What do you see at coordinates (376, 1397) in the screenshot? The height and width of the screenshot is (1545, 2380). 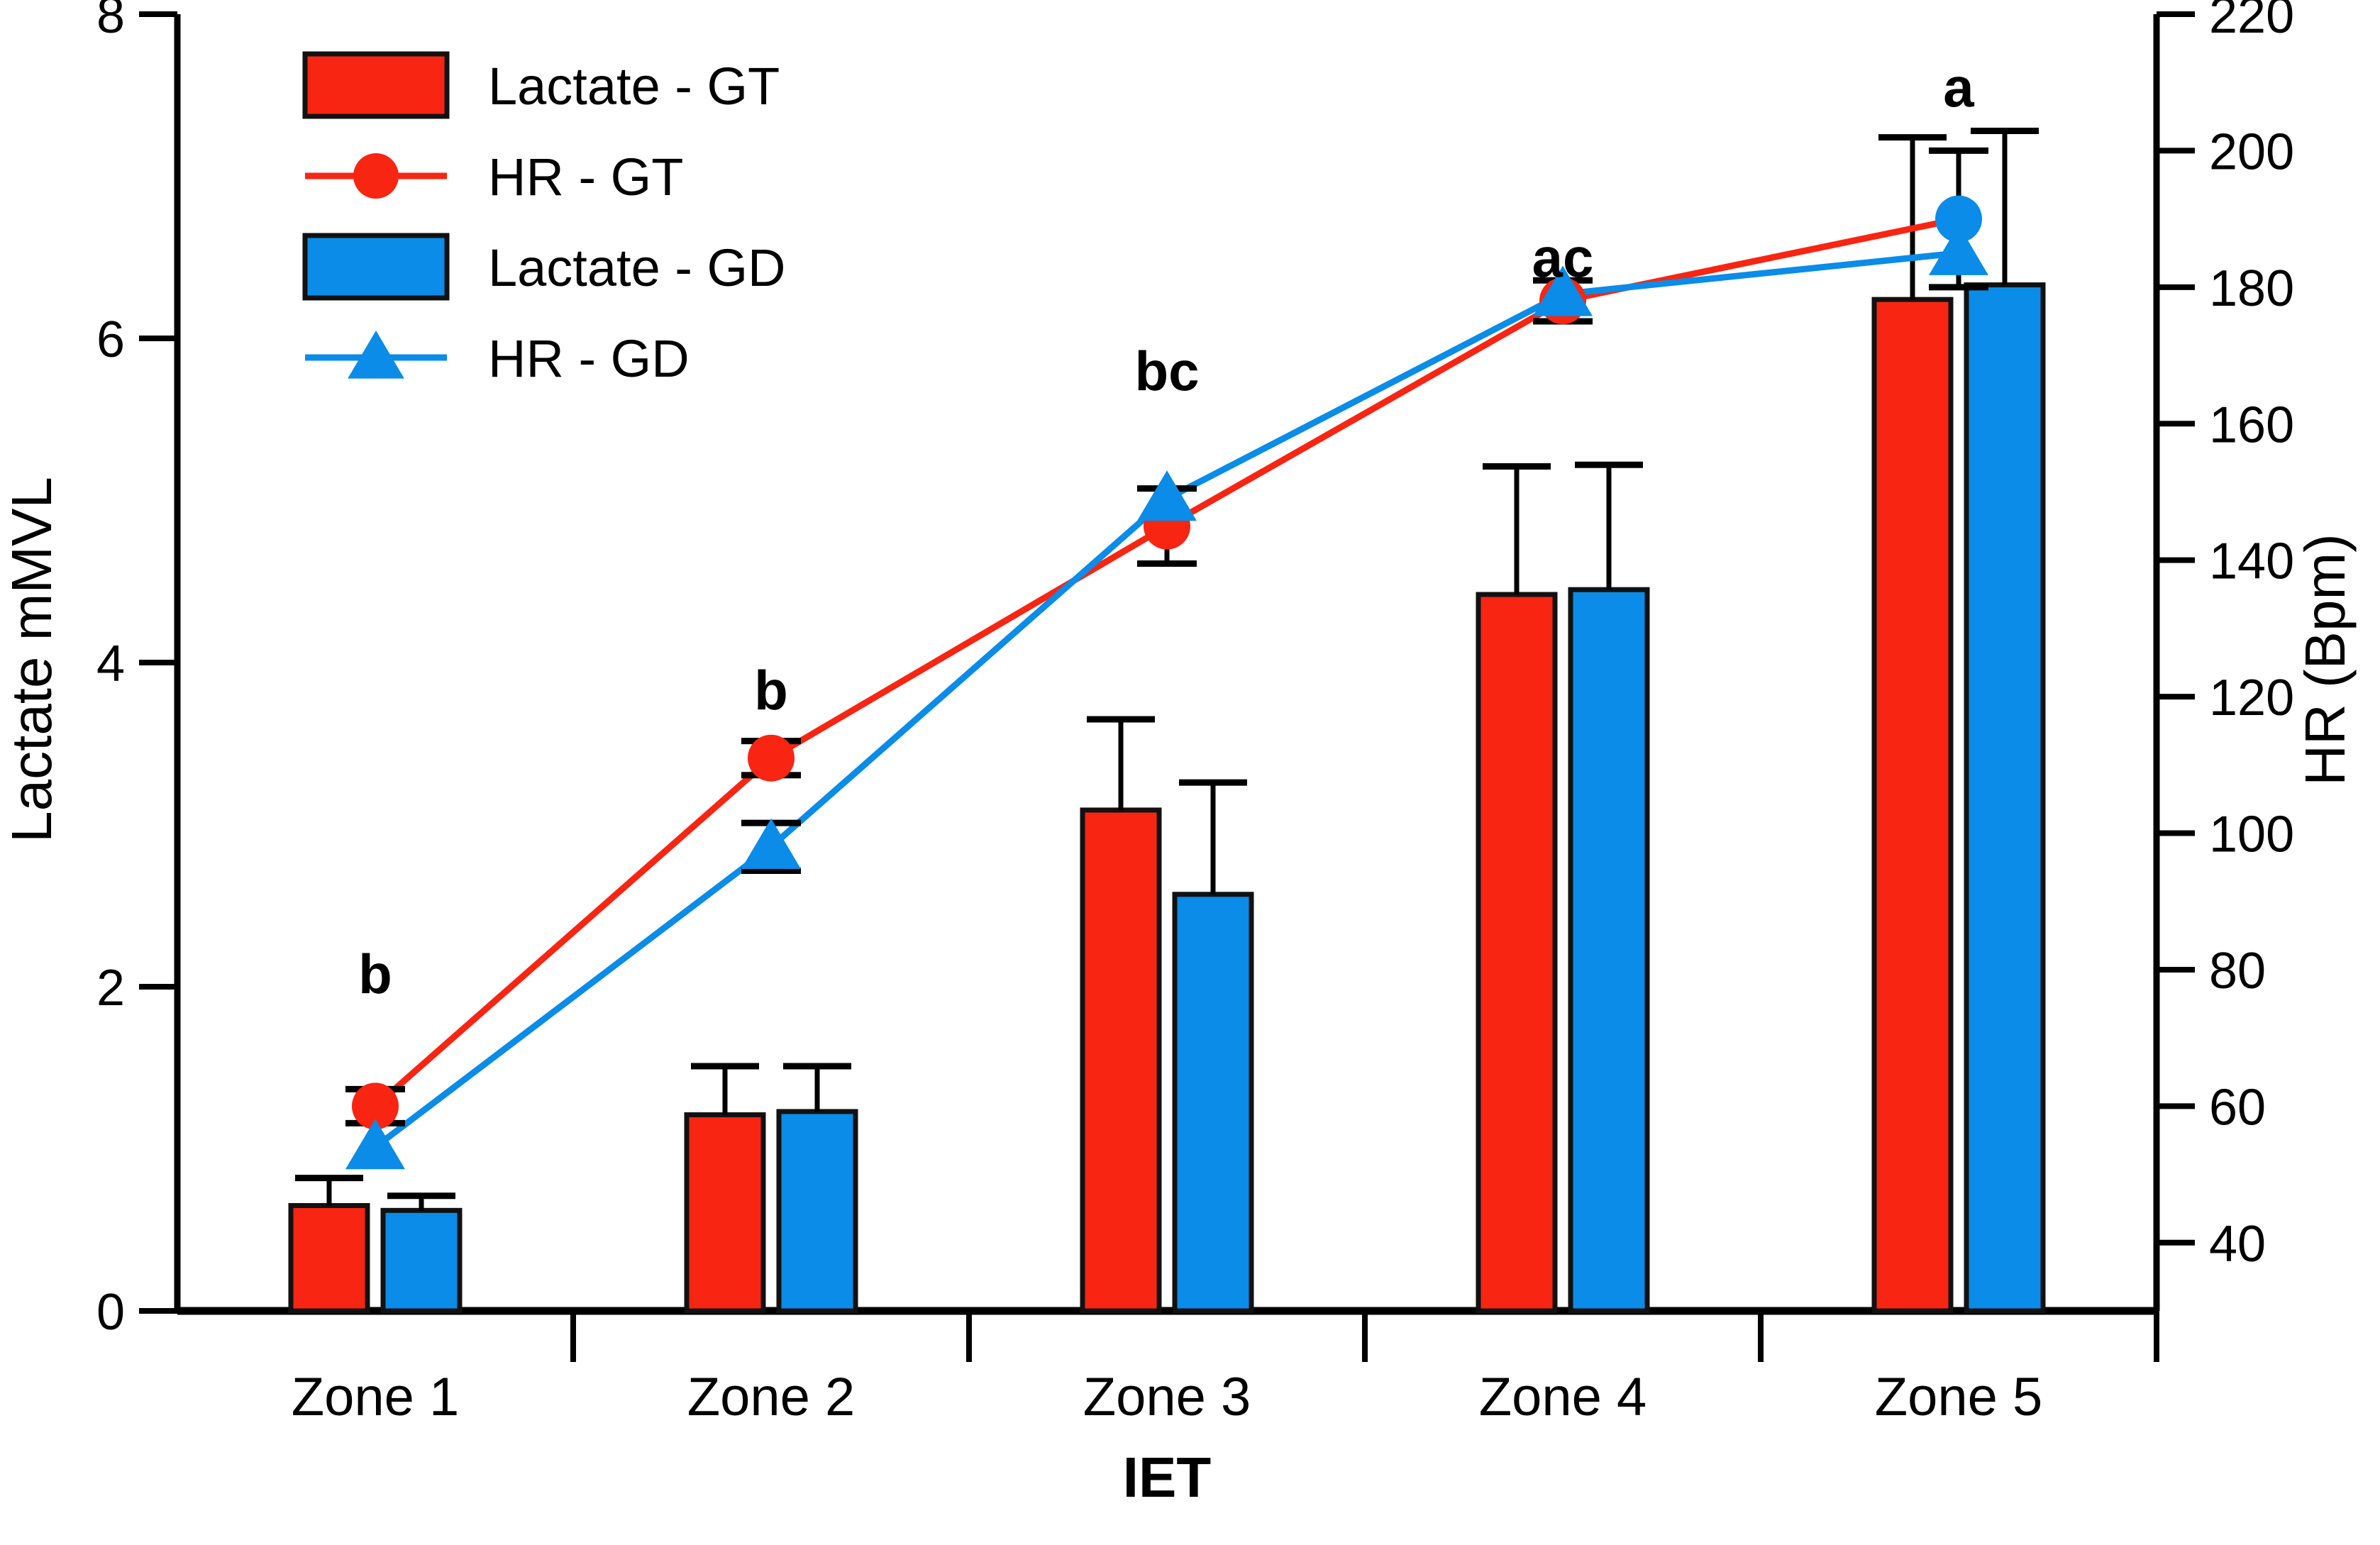 I see `x-category-label: Zone 1` at bounding box center [376, 1397].